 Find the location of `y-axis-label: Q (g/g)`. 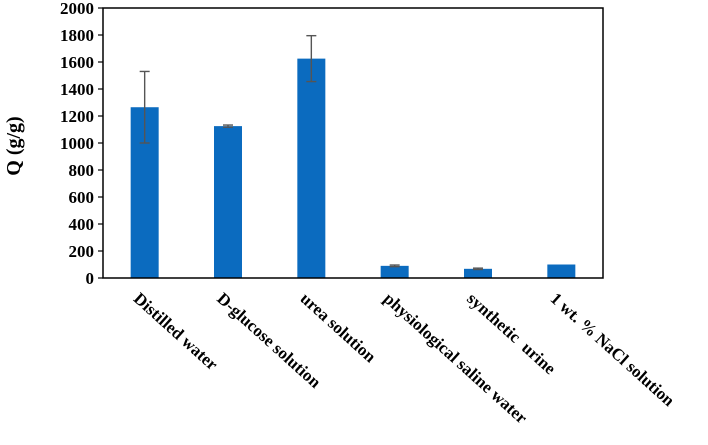

y-axis-label: Q (g/g) is located at coordinates (14, 145).